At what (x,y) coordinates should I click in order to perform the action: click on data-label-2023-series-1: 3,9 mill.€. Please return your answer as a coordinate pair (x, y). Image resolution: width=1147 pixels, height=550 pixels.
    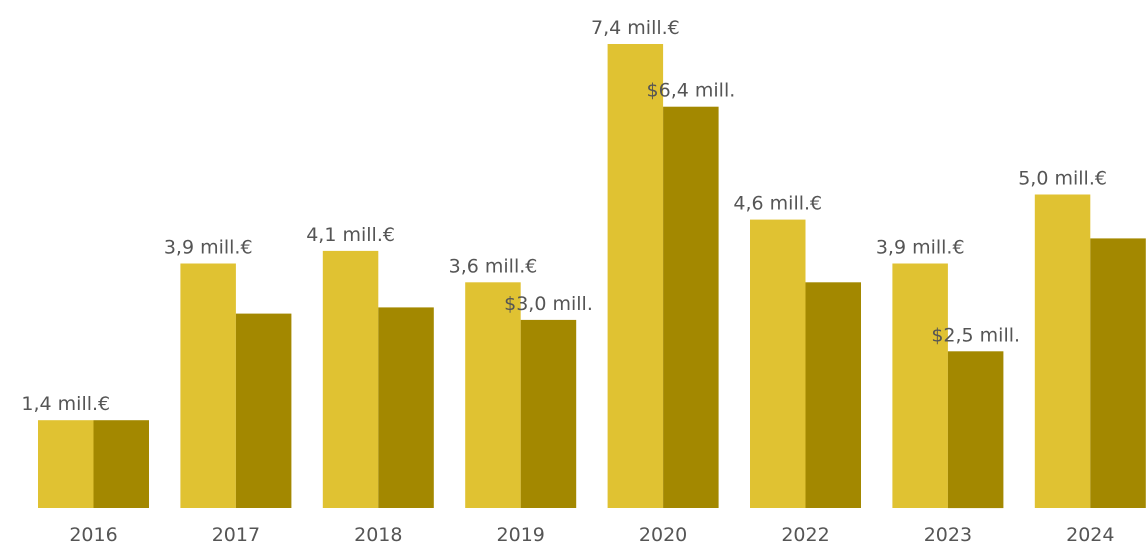
    Looking at the image, I should click on (920, 248).